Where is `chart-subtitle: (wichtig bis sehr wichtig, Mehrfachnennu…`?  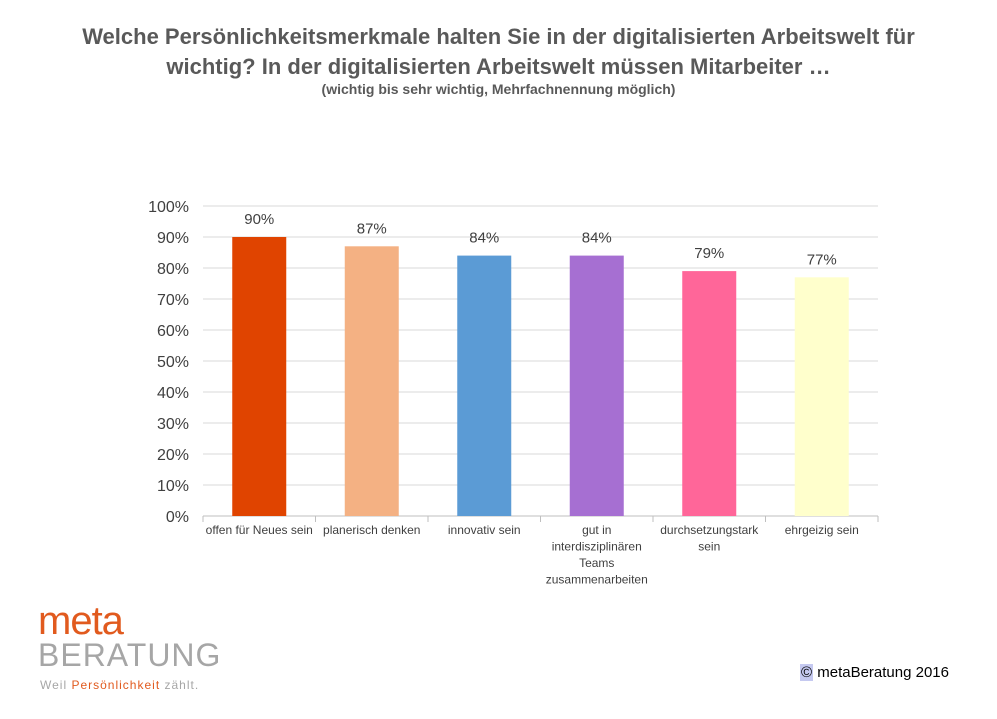 chart-subtitle: (wichtig bis sehr wichtig, Mehrfachnennu… is located at coordinates (498, 89).